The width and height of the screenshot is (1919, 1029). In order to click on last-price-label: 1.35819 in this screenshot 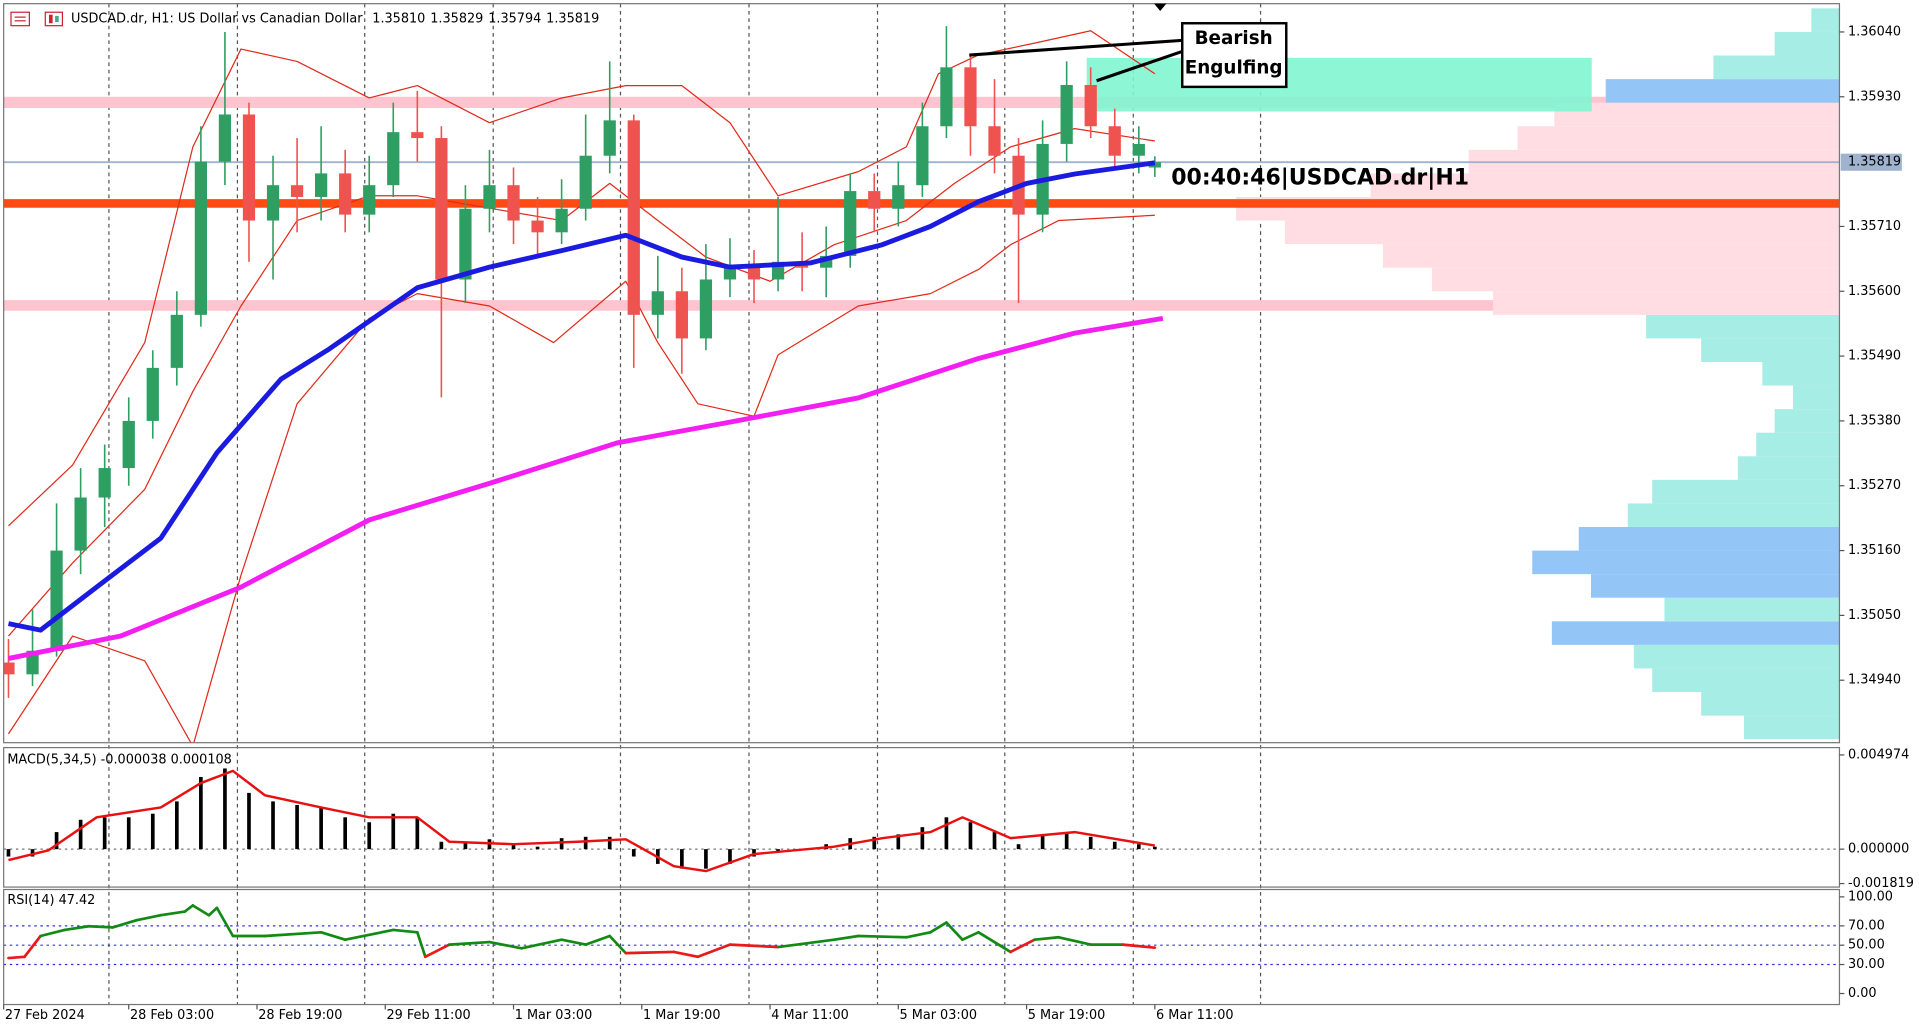, I will do `click(1874, 162)`.